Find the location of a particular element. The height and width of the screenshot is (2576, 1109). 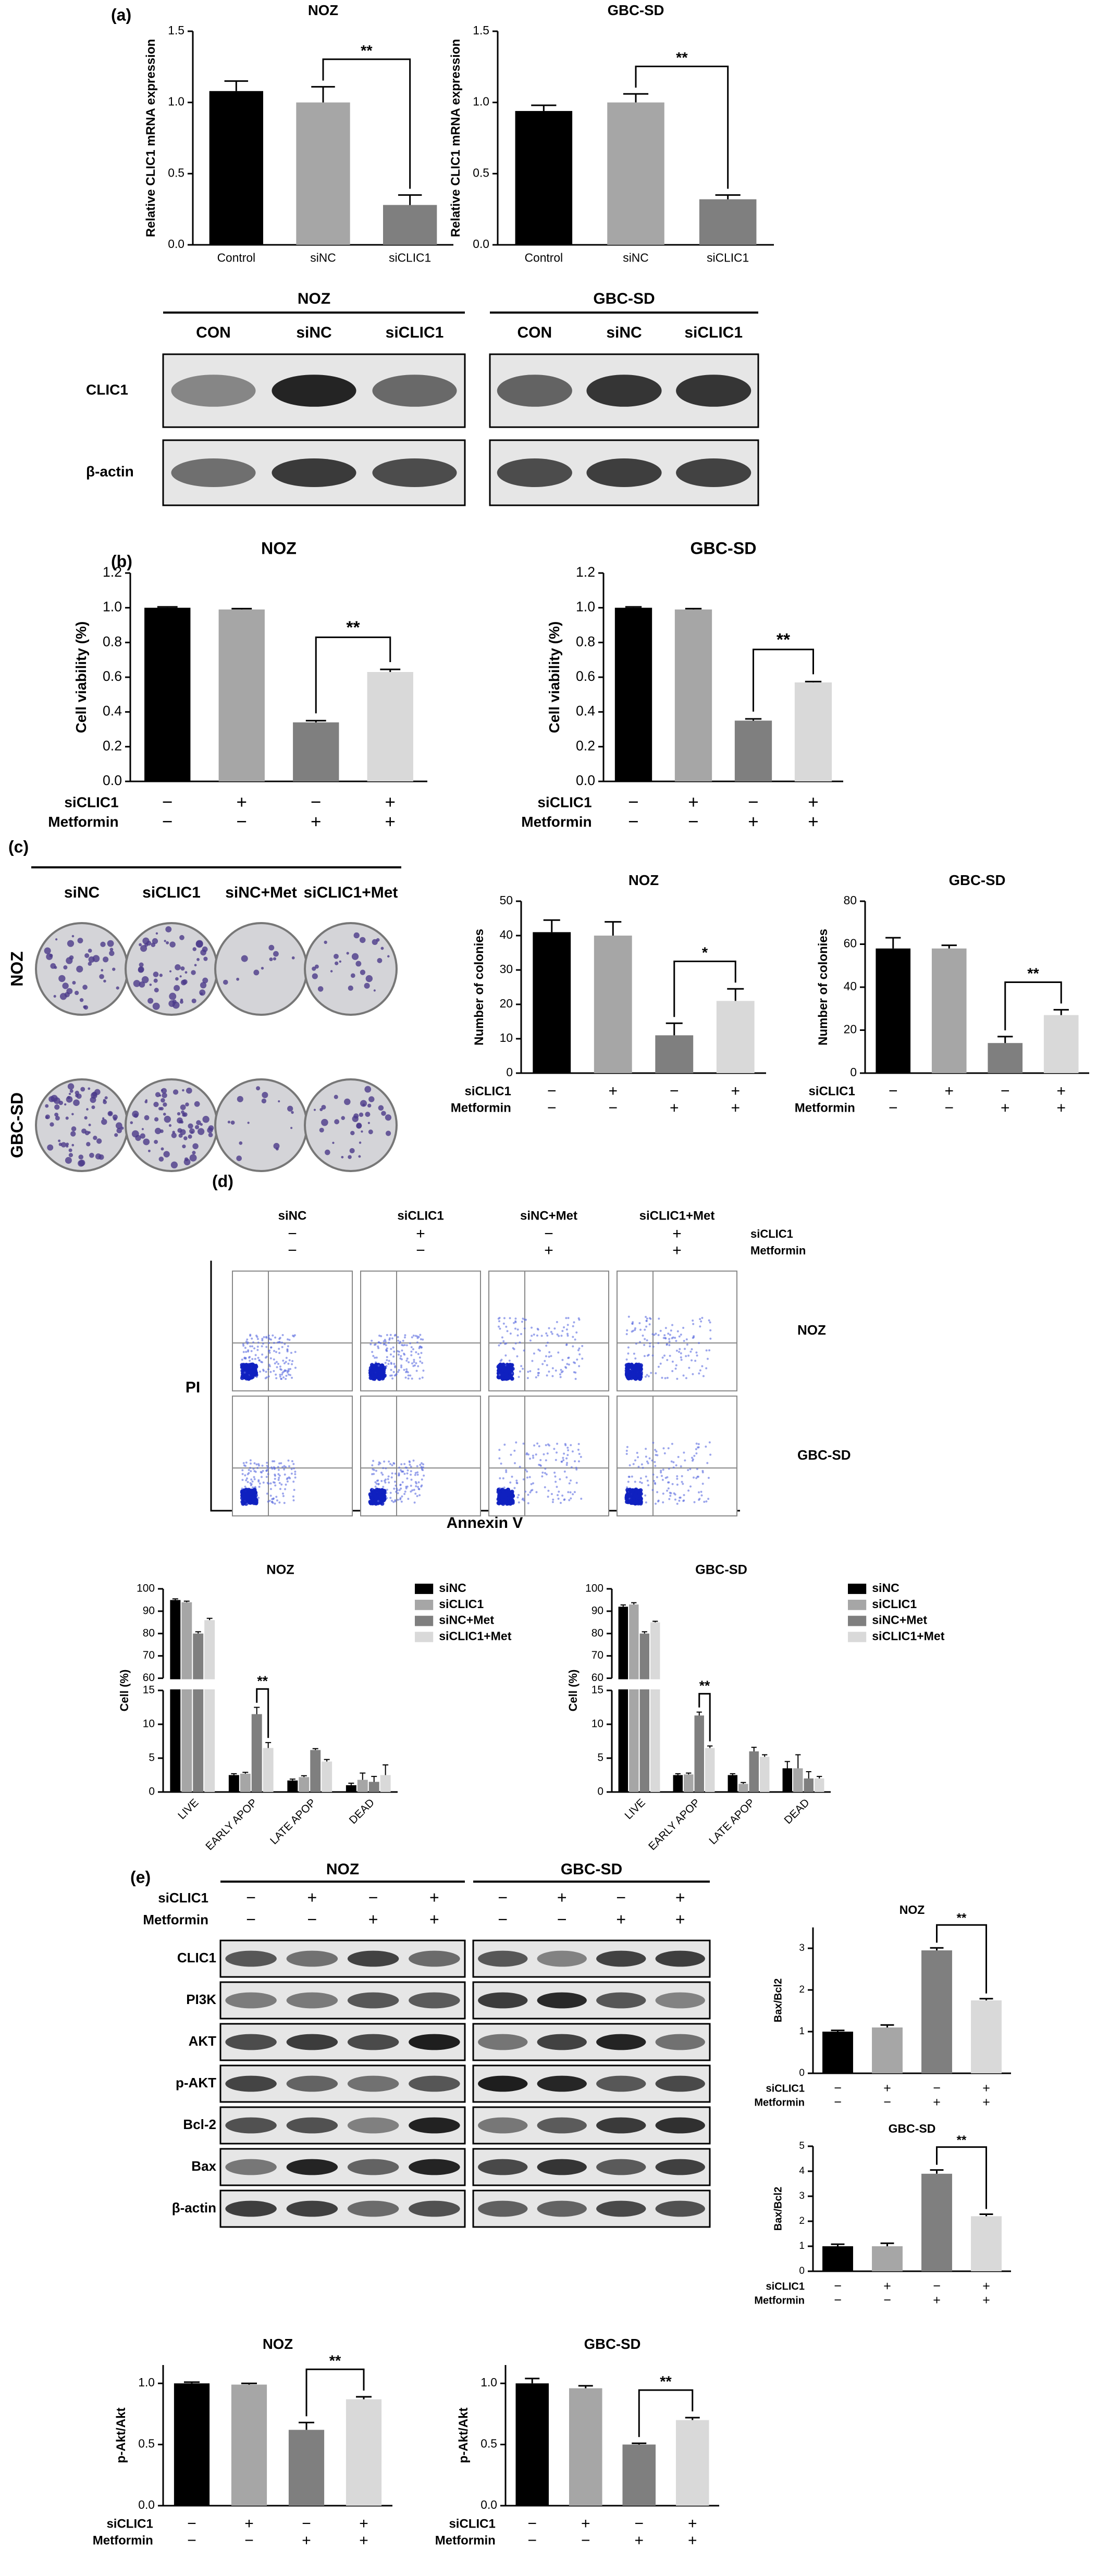

blot-row-label: PI3K is located at coordinates (201, 1999).